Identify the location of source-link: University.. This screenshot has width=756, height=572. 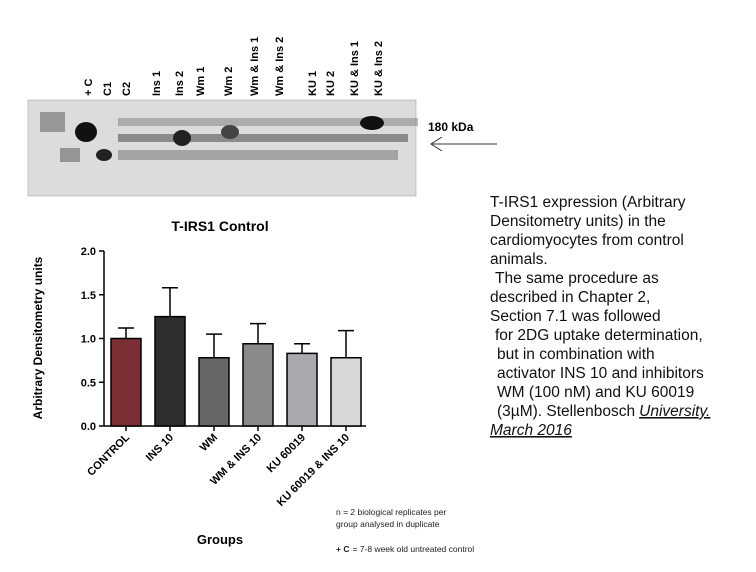
(674, 411).